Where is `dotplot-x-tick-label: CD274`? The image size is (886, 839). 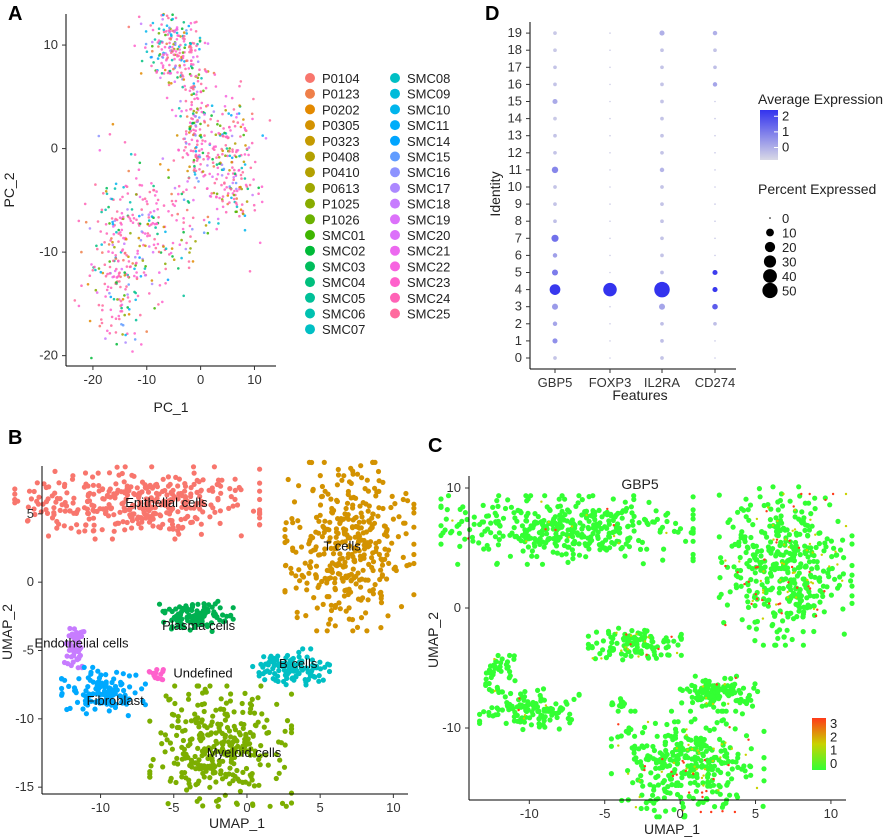
dotplot-x-tick-label: CD274 is located at coordinates (715, 382).